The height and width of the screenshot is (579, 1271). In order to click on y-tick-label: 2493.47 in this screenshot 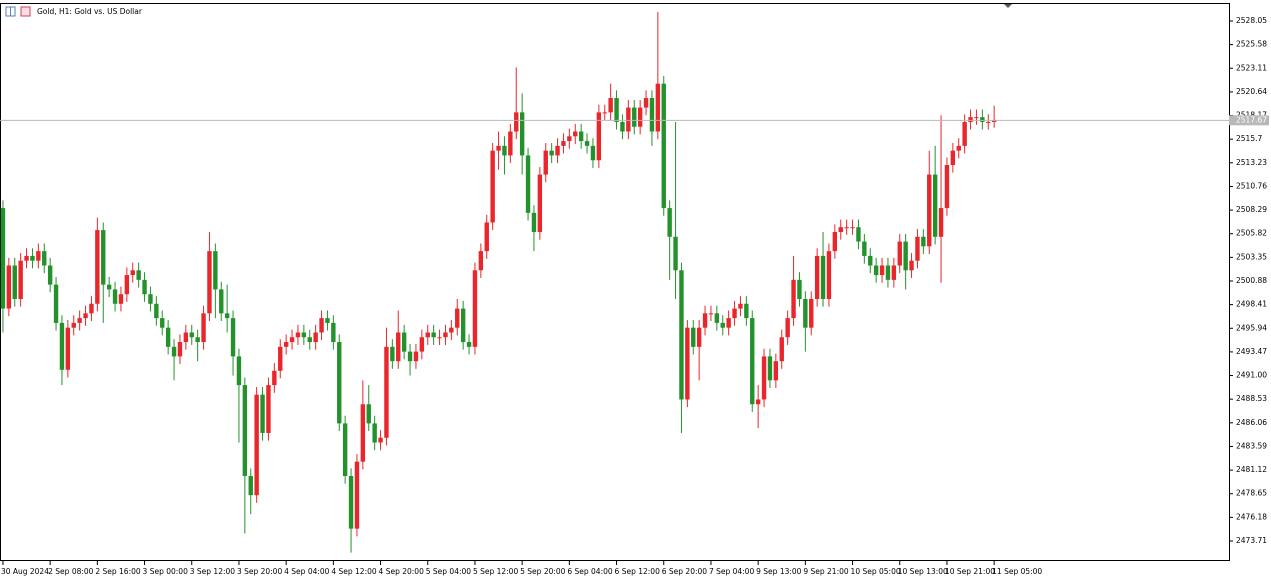, I will do `click(1251, 351)`.